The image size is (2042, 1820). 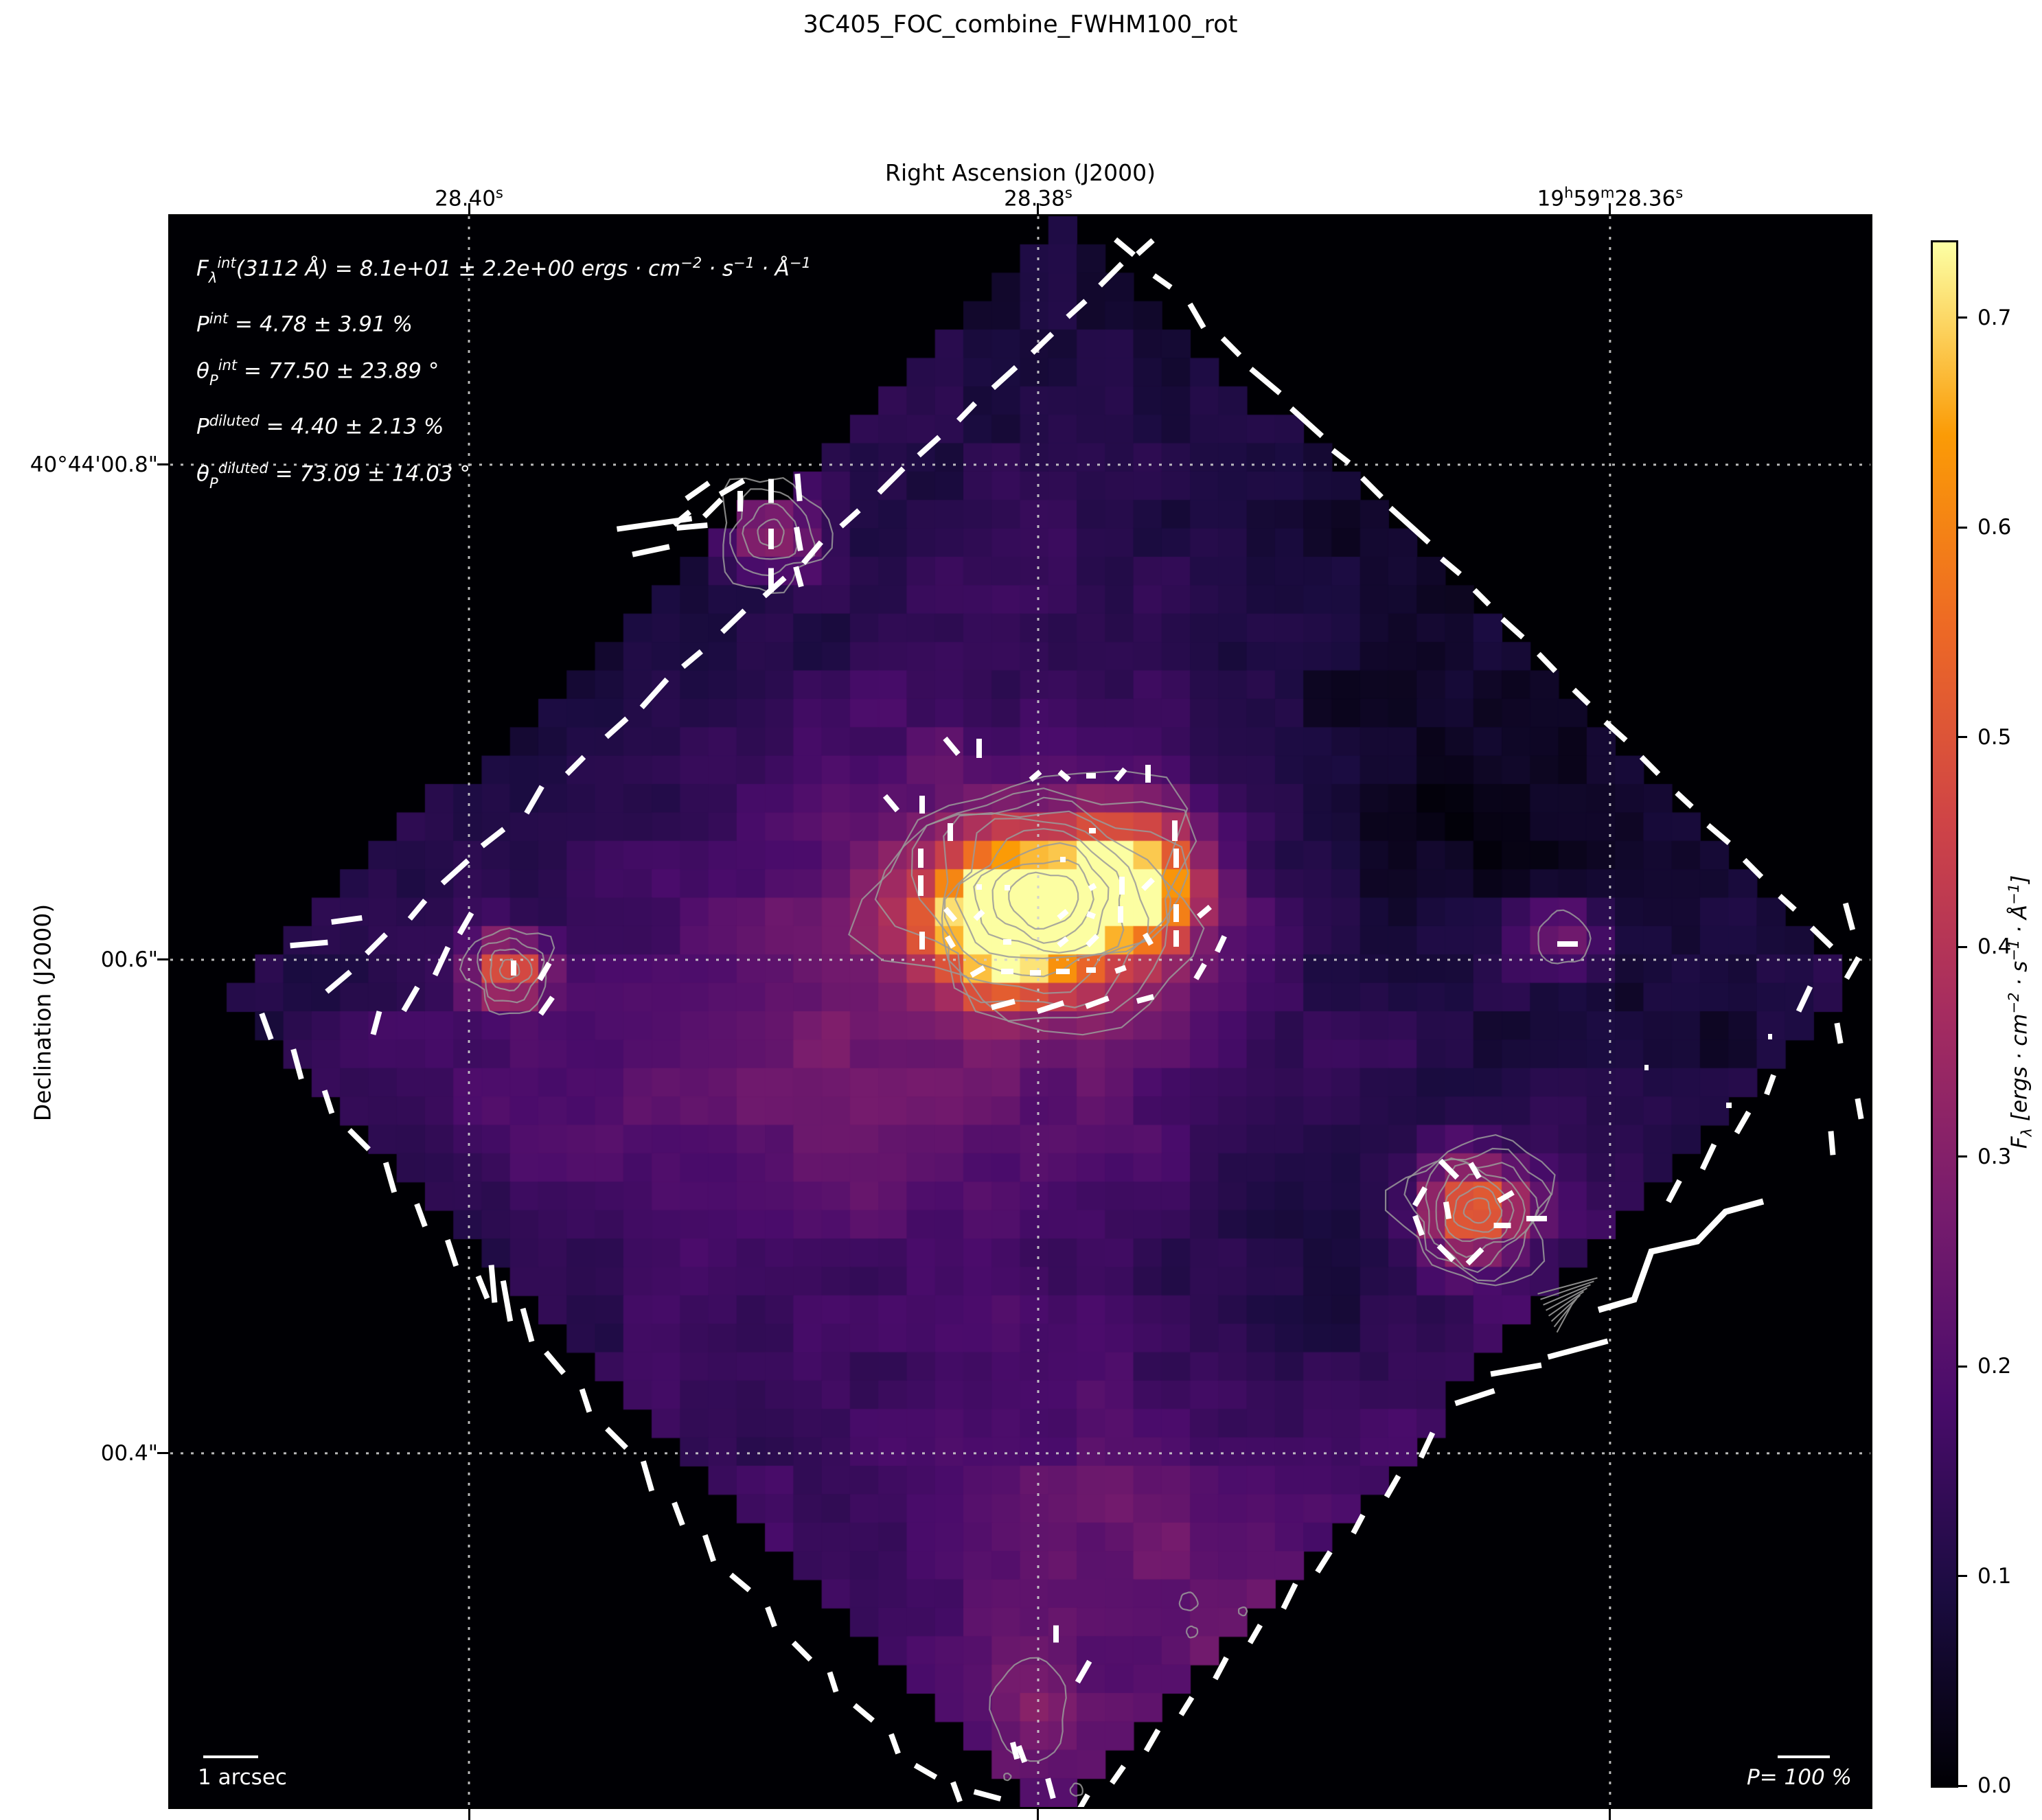 I want to click on colorbar-tick-label: 0.2, so click(x=1995, y=1366).